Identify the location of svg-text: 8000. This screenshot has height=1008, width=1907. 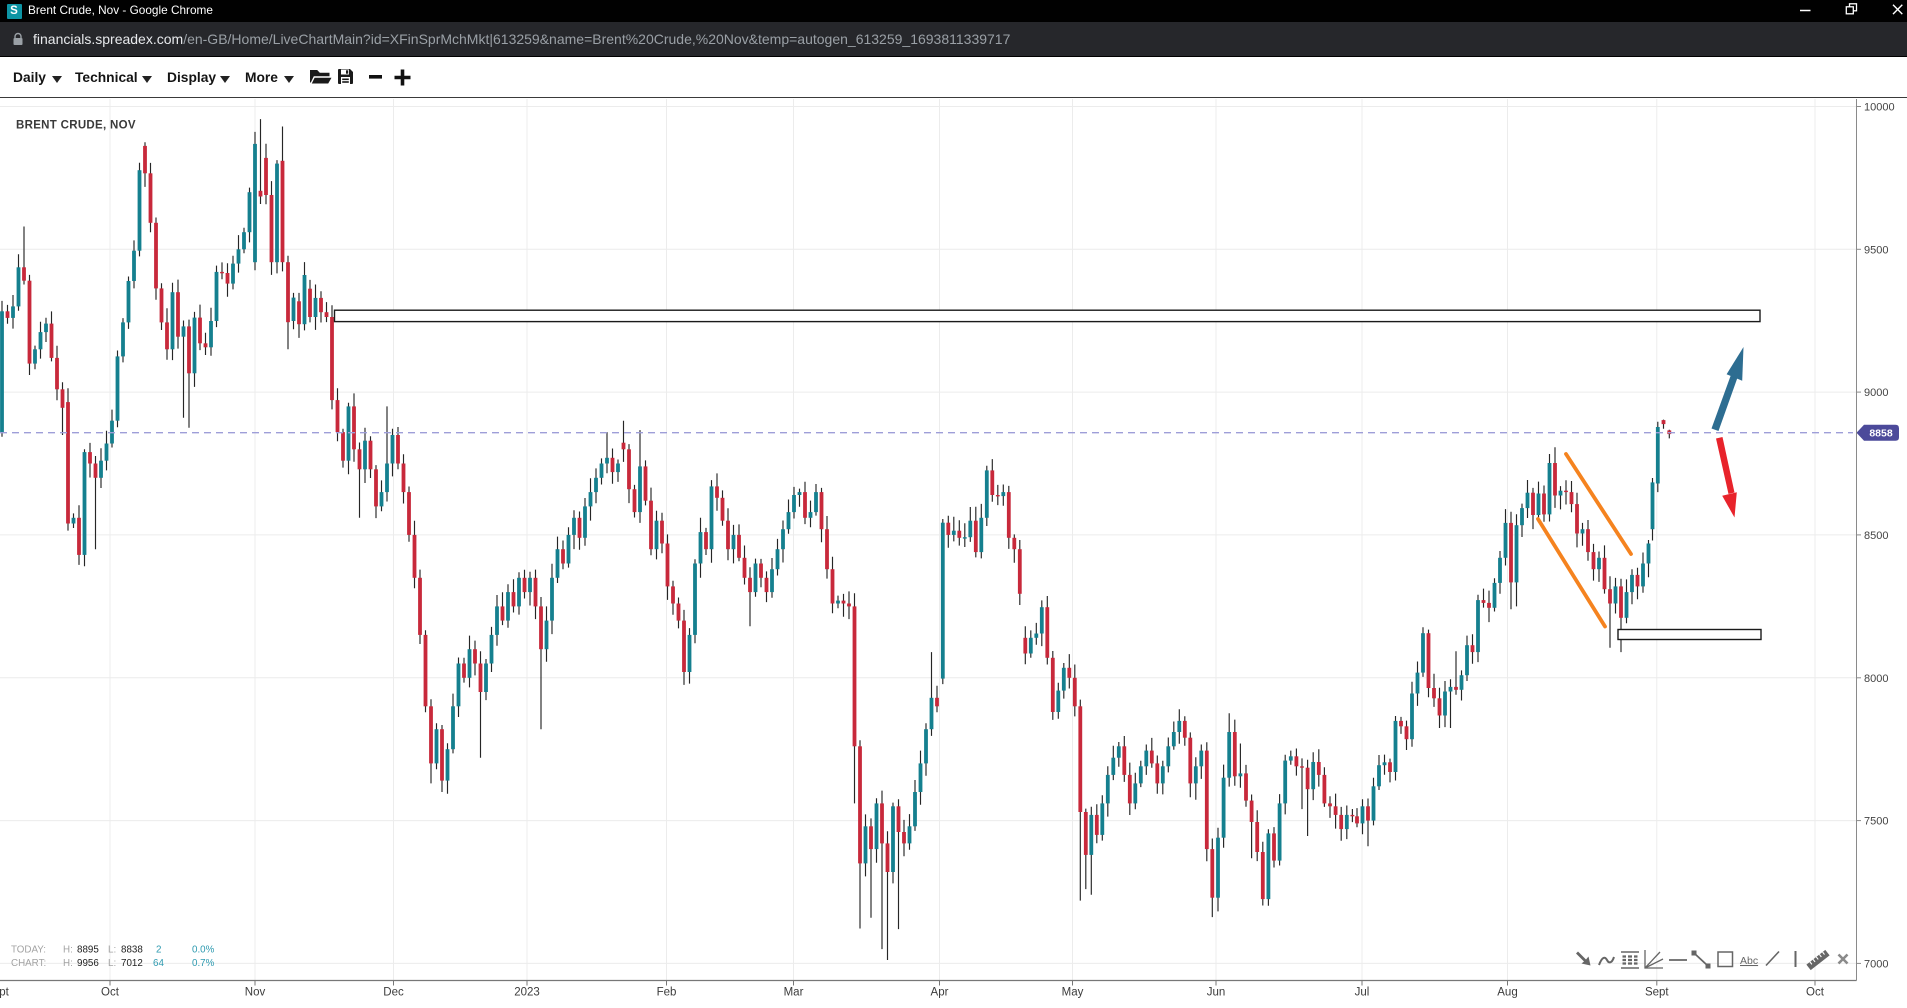
(1876, 679).